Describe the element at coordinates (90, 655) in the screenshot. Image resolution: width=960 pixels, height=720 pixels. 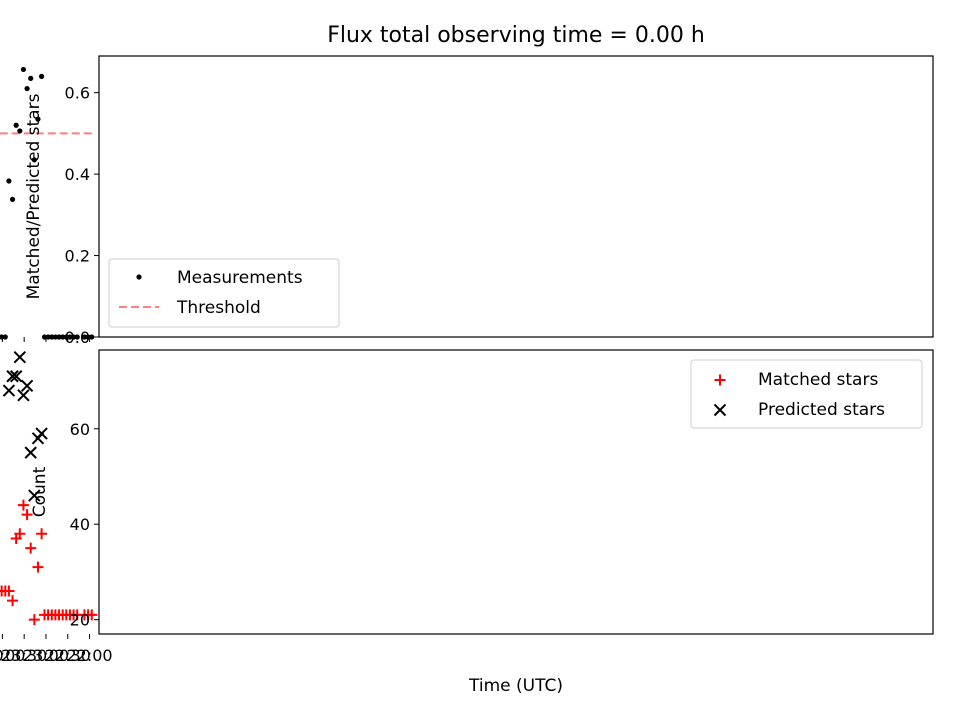
I see `x-tick-label: 22:00` at that location.